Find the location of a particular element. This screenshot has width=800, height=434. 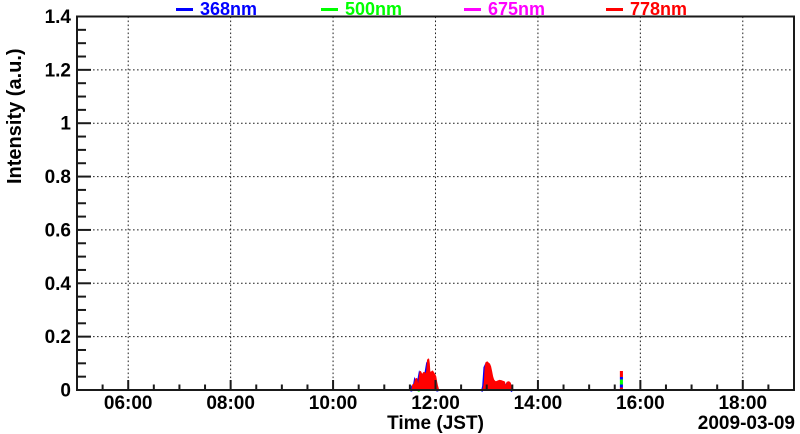

x-tick-label: 18:00 is located at coordinates (742, 403).